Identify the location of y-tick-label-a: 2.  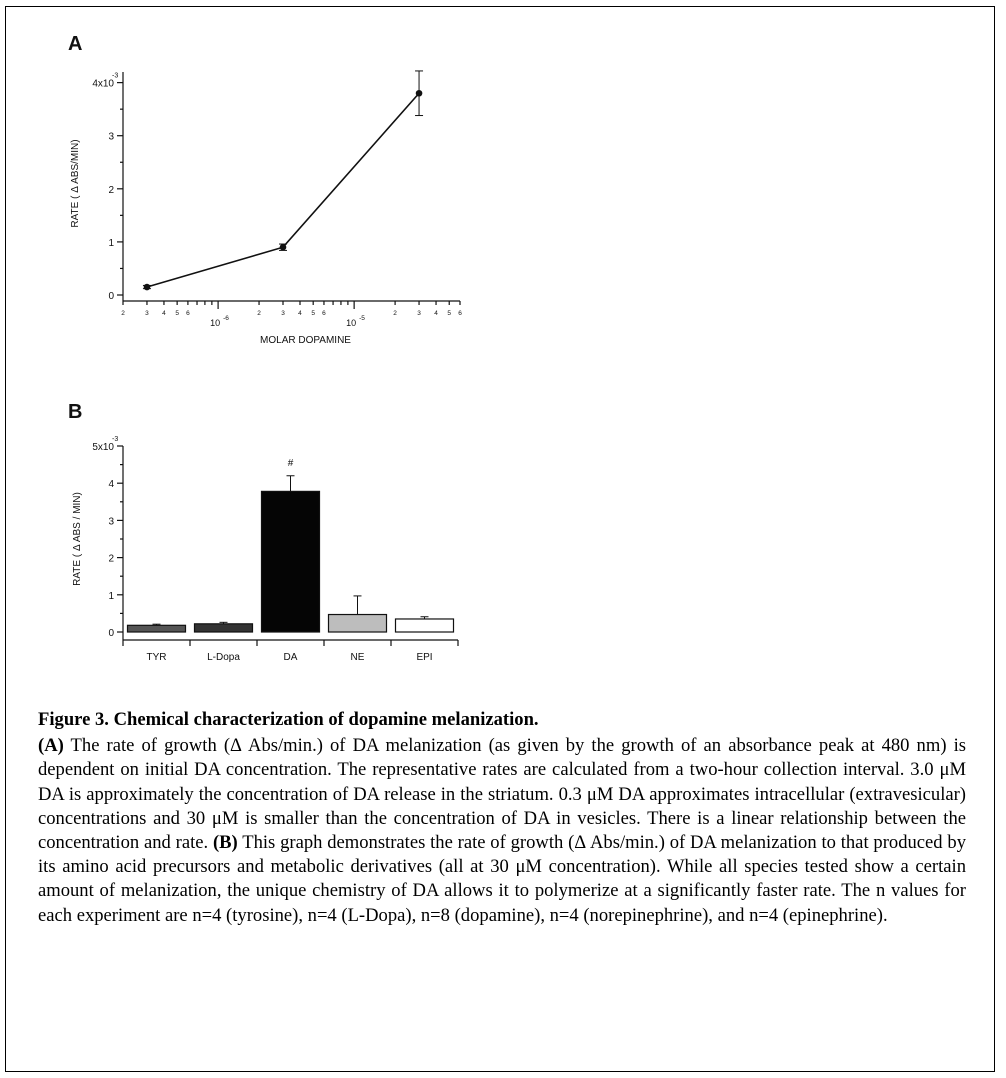
(111, 190).